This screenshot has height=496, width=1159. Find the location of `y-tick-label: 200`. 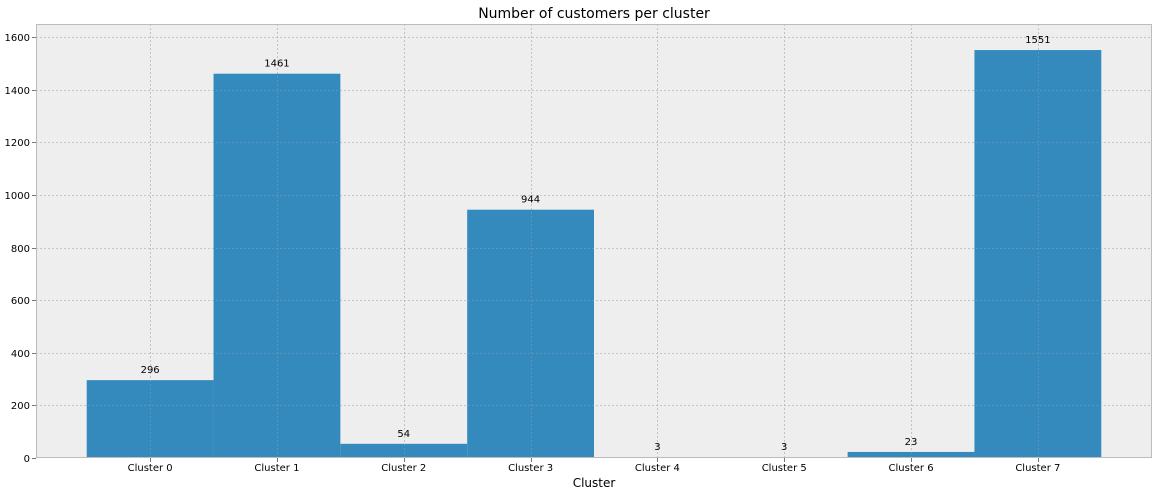

y-tick-label: 200 is located at coordinates (20, 406).